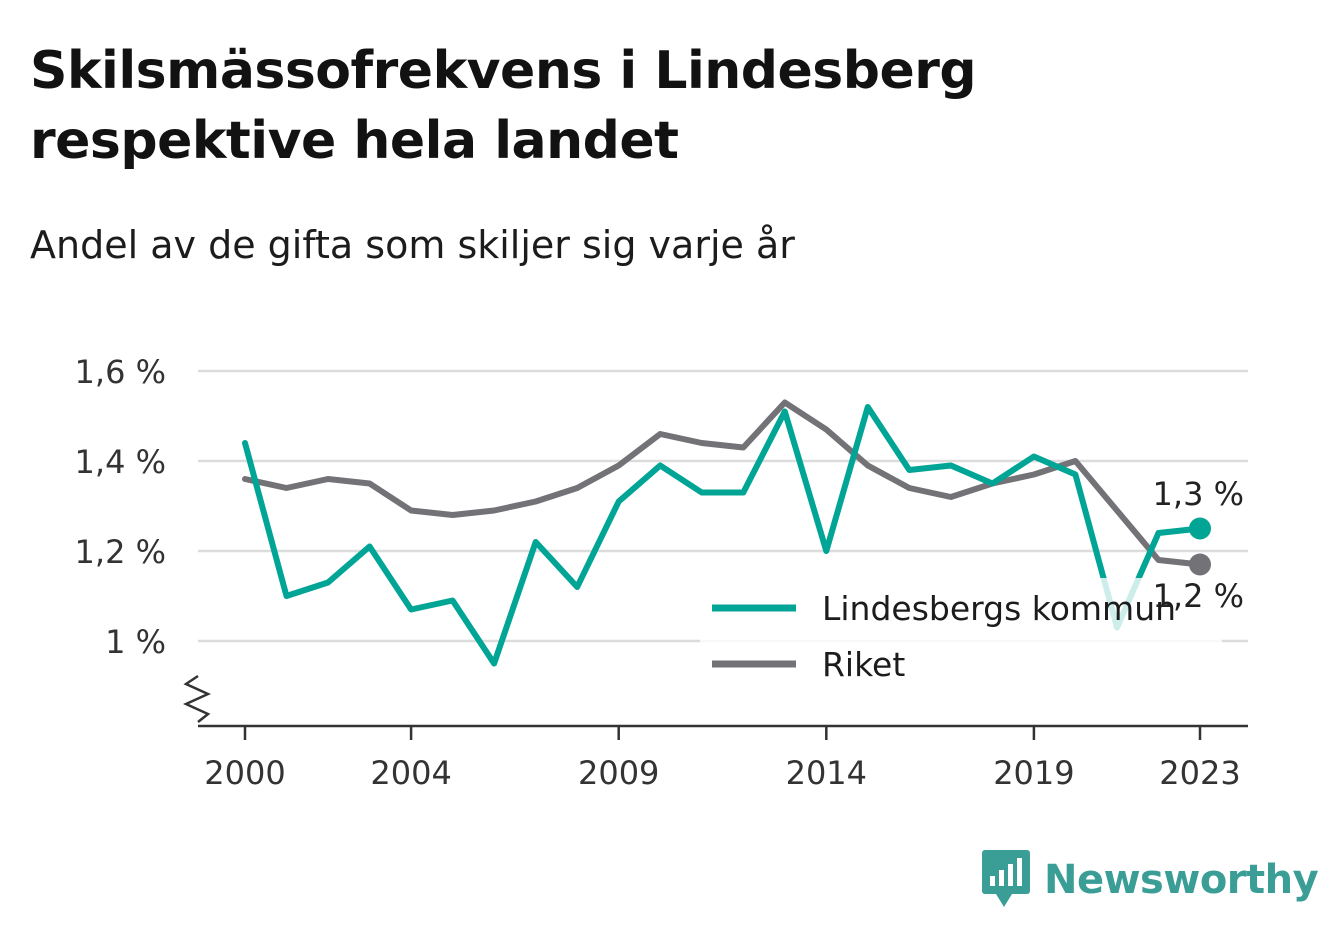 This screenshot has height=939, width=1322. I want to click on y-tick-label: 1,2 %, so click(120, 552).